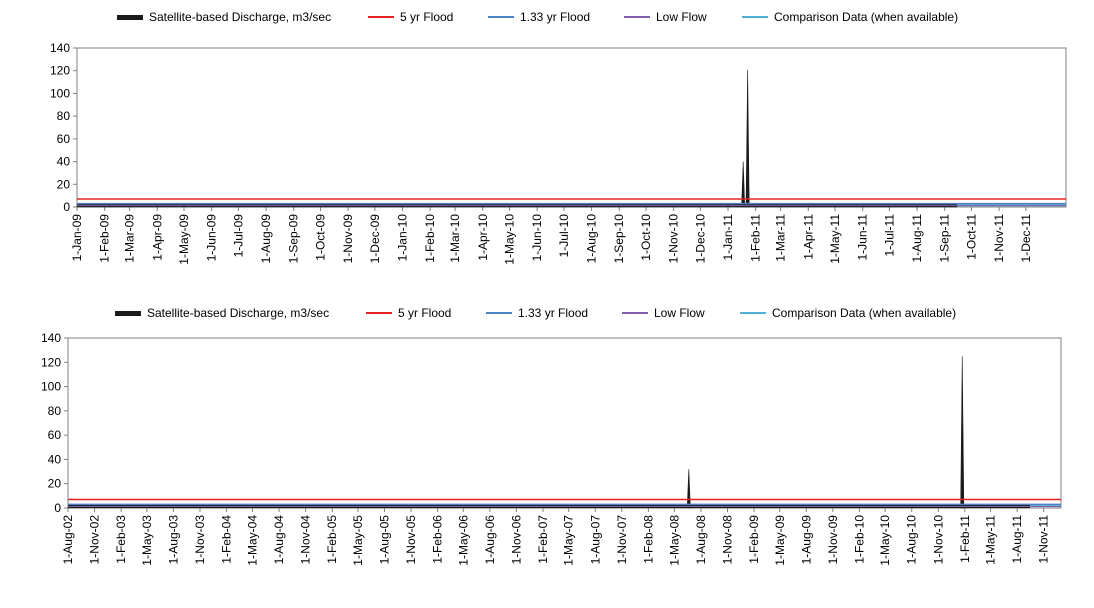 The height and width of the screenshot is (608, 1094). I want to click on legend-swatch-flood133, so click(501, 17).